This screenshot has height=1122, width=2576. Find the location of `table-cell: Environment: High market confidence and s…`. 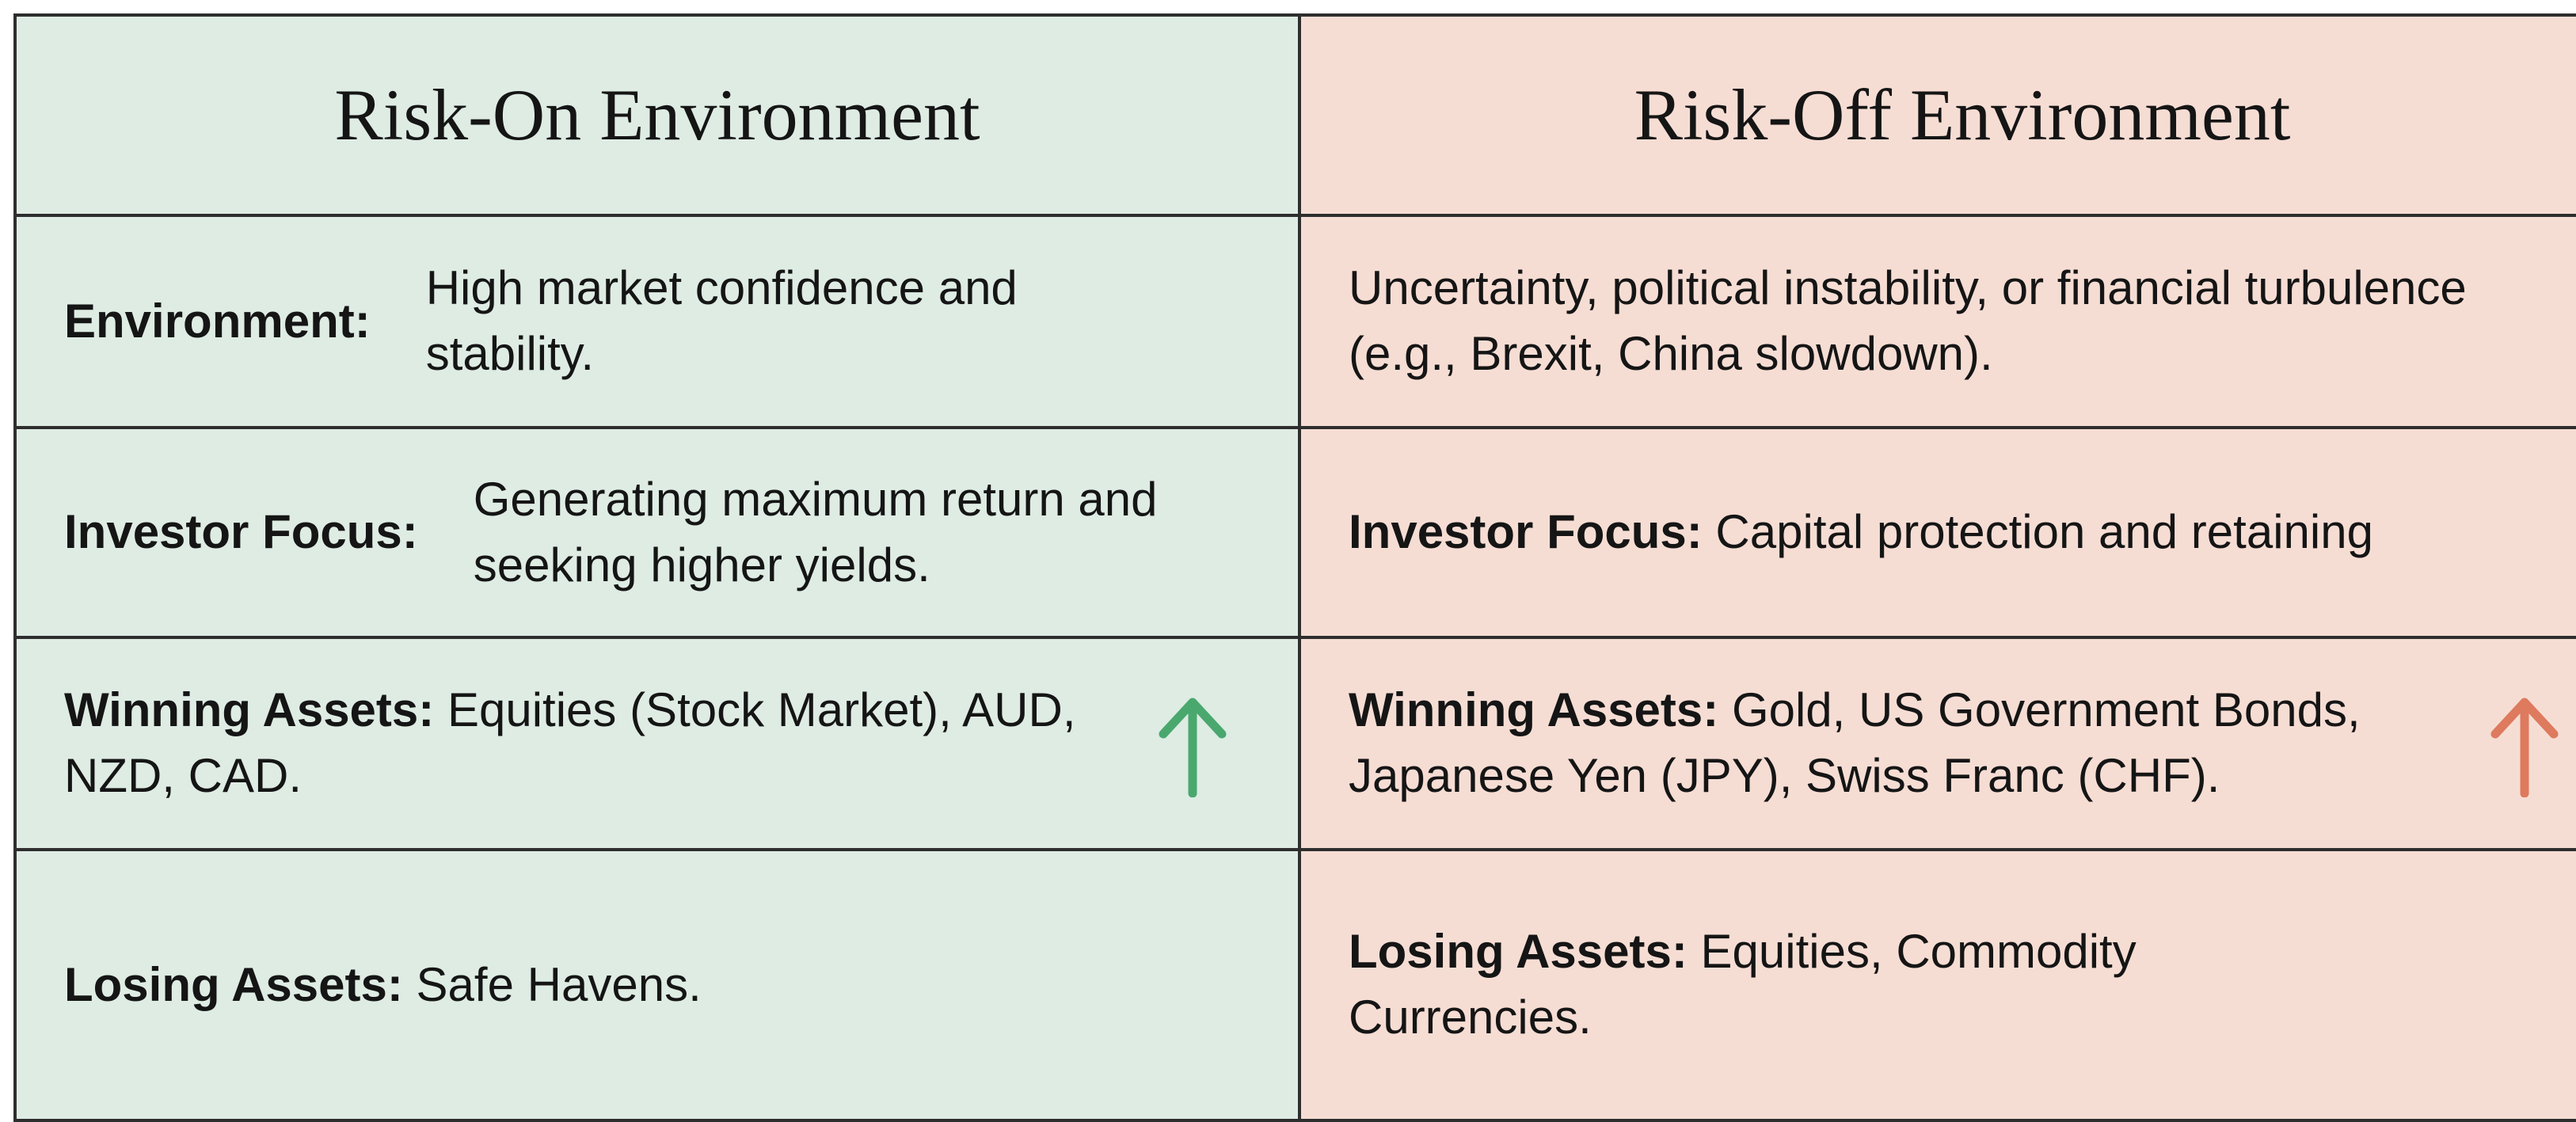

table-cell: Environment: High market confidence and s… is located at coordinates (657, 323).